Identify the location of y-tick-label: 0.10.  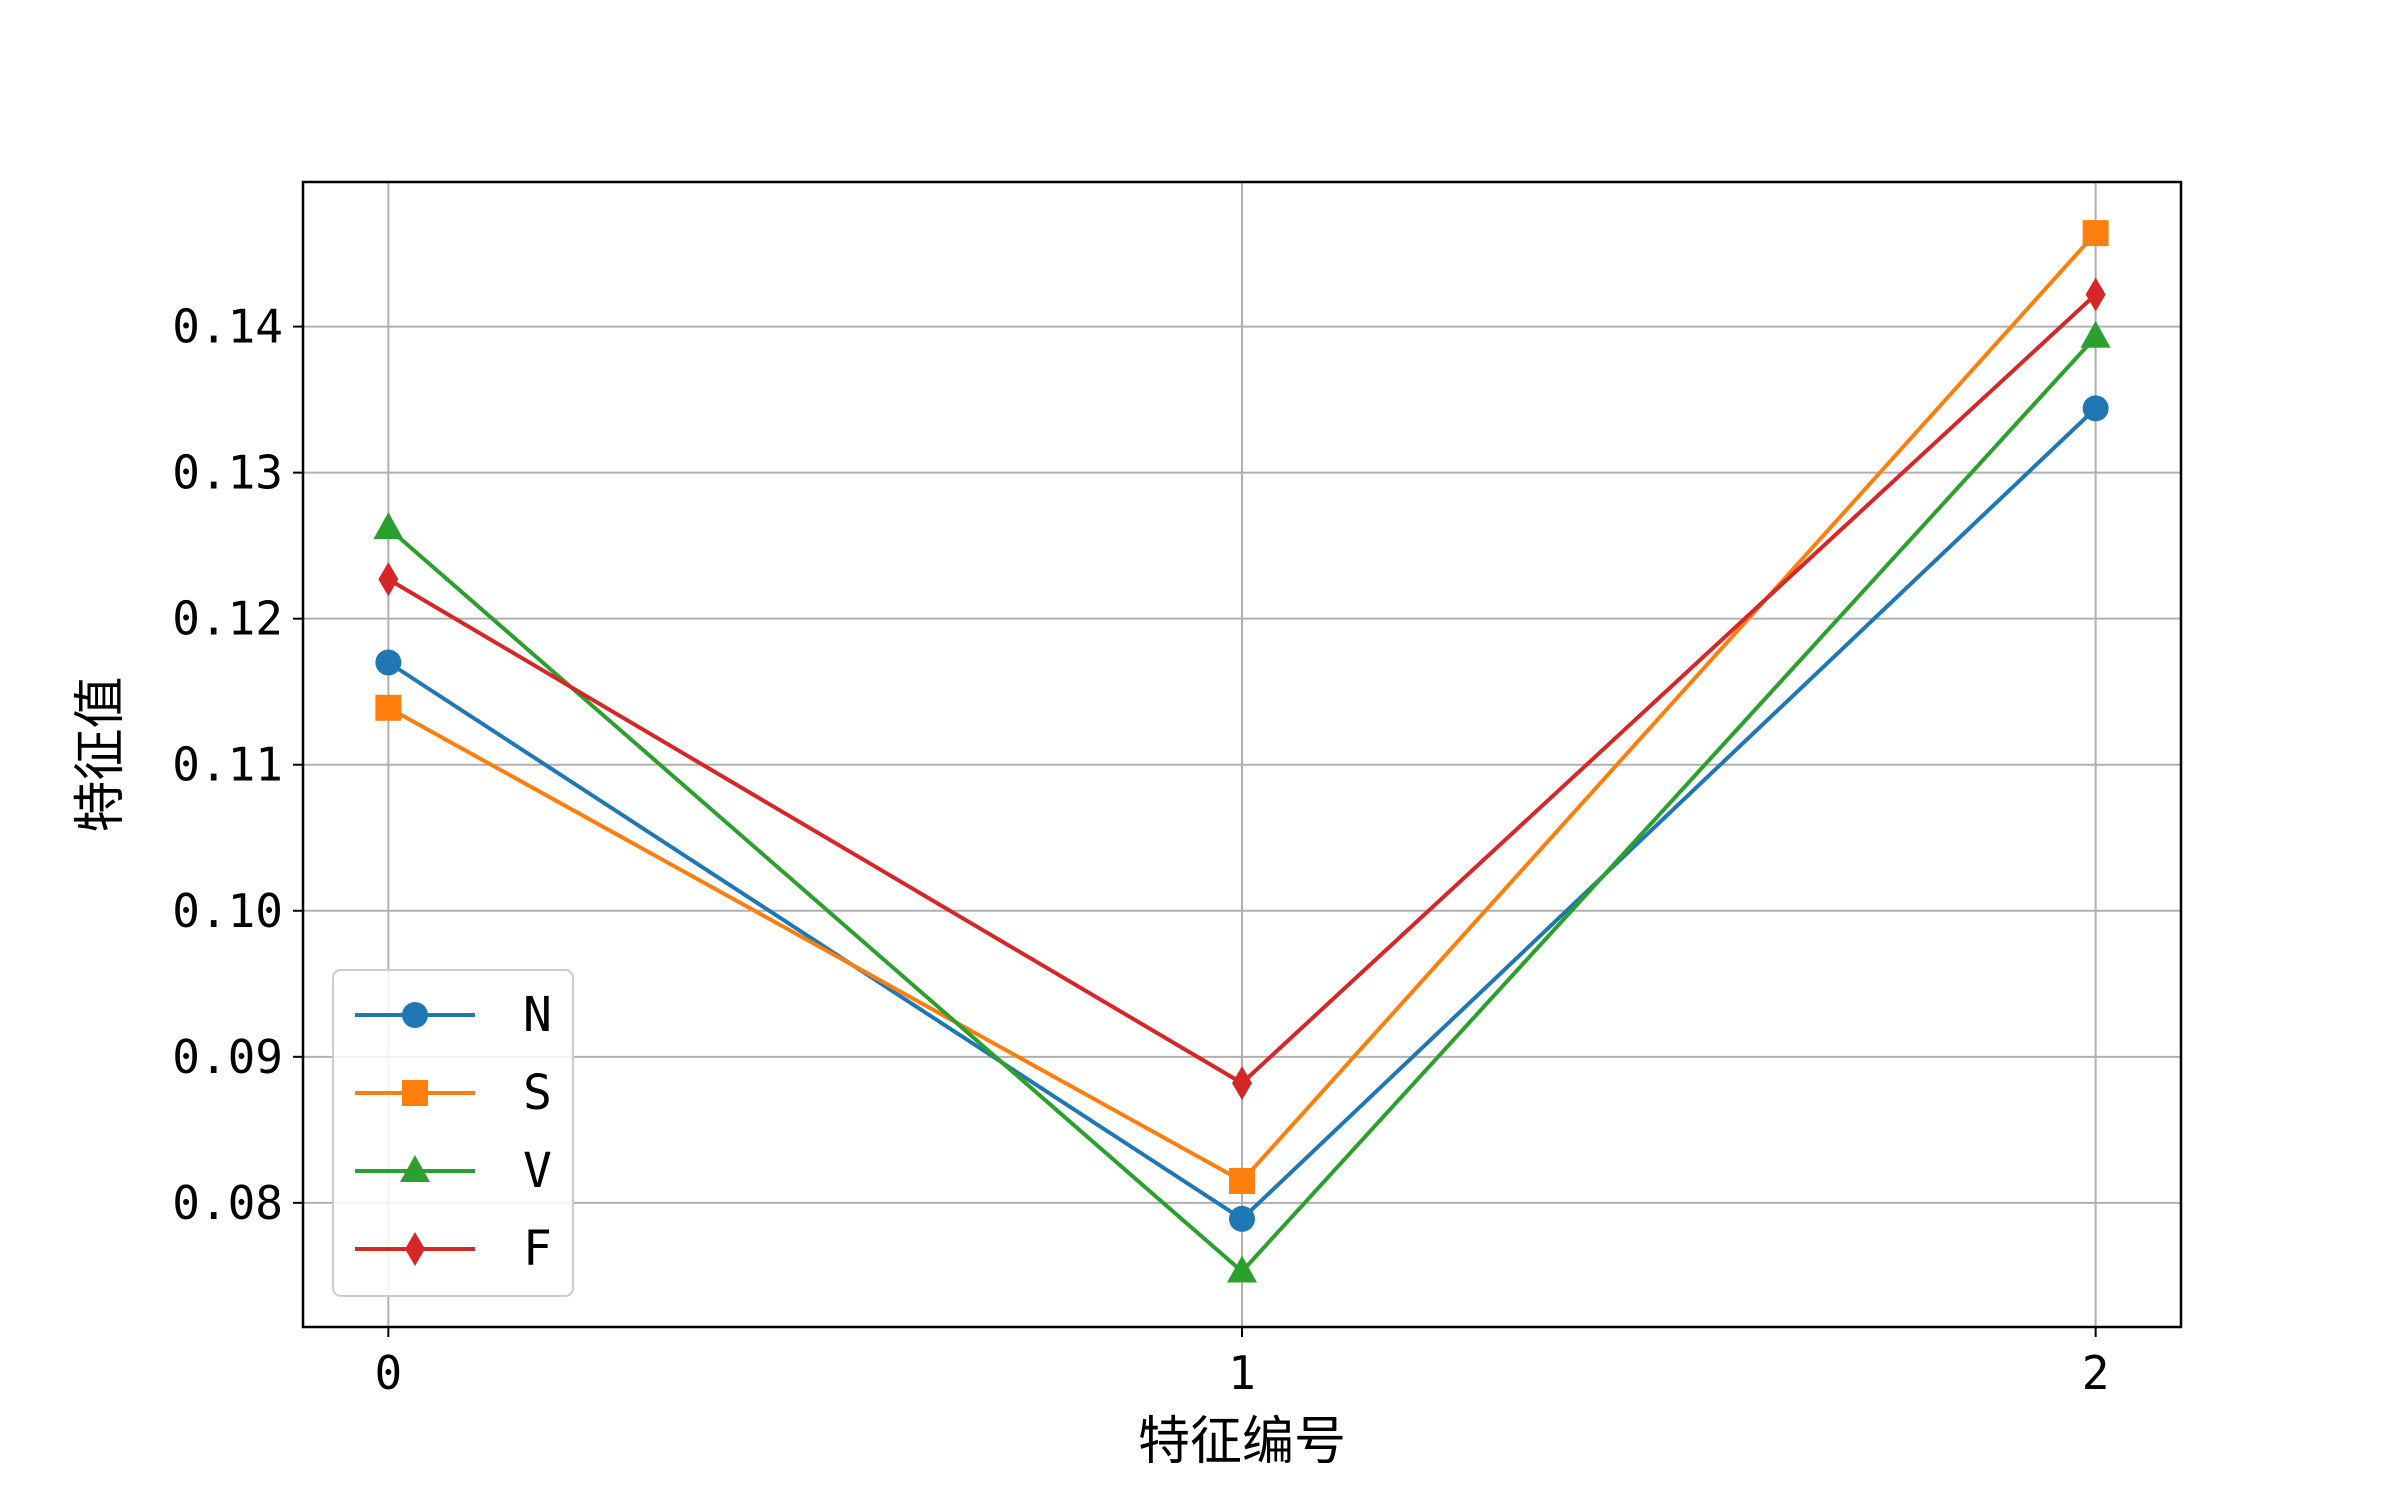
(227, 911).